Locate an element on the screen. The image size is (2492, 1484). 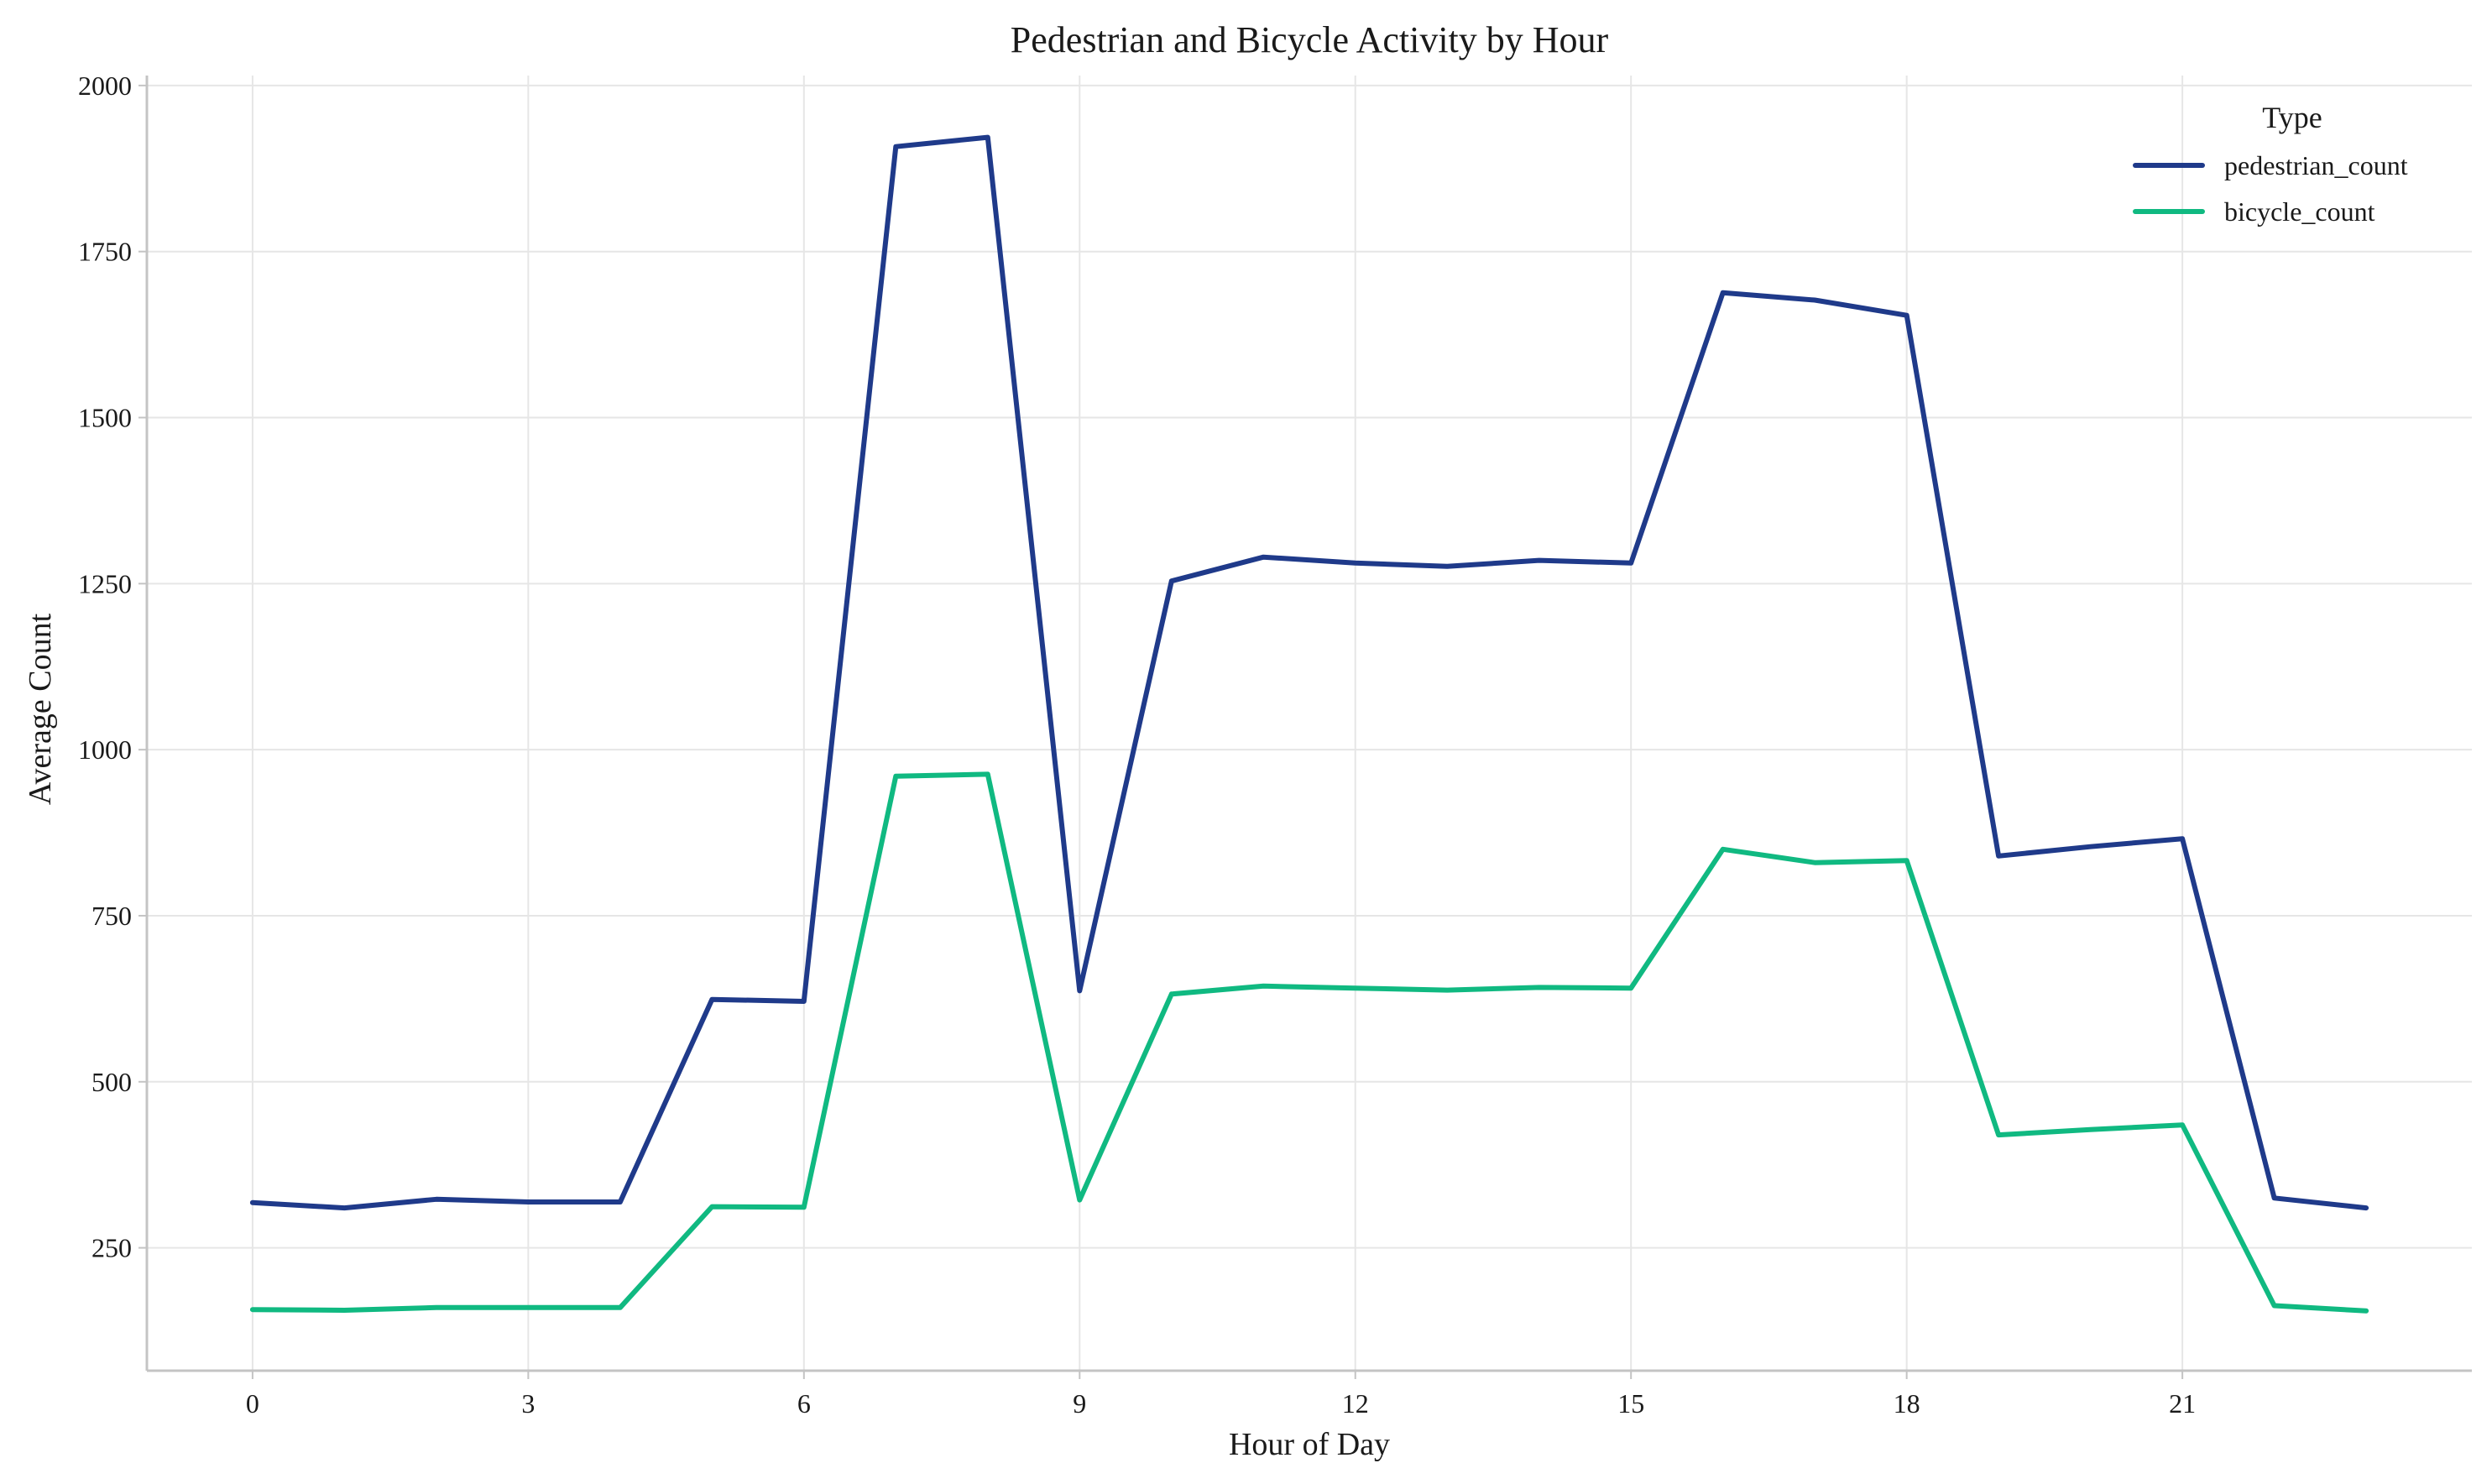
legend-title: Type is located at coordinates (2292, 117).